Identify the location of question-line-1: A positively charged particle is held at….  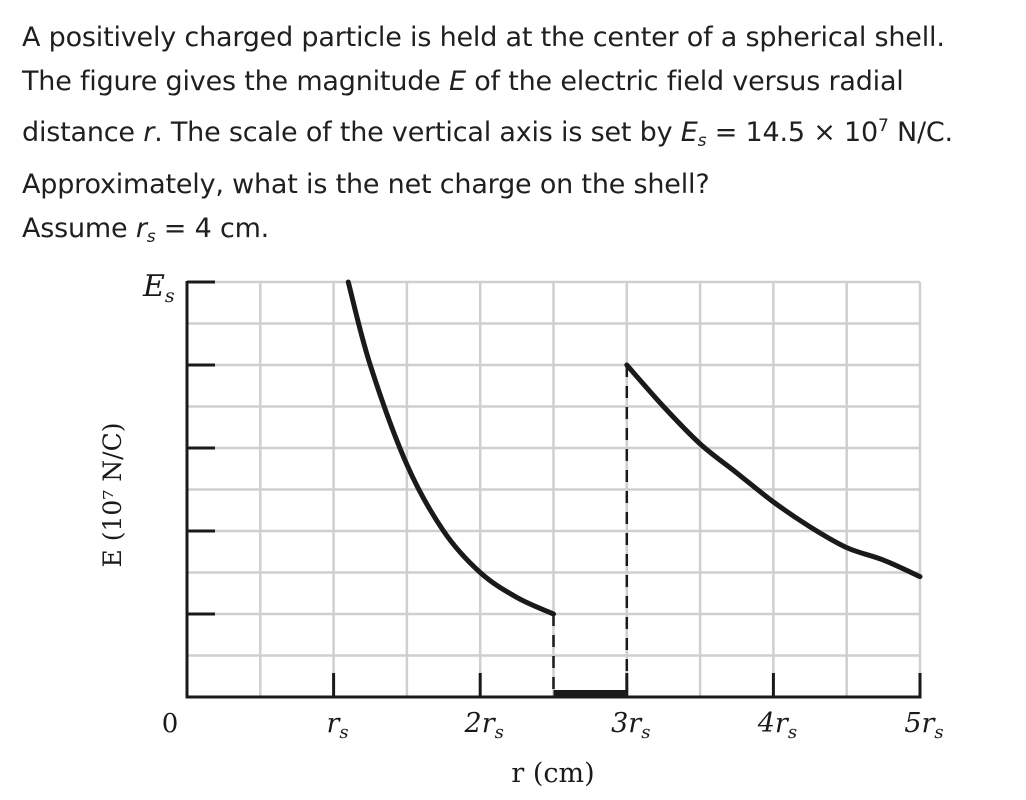
(483, 37).